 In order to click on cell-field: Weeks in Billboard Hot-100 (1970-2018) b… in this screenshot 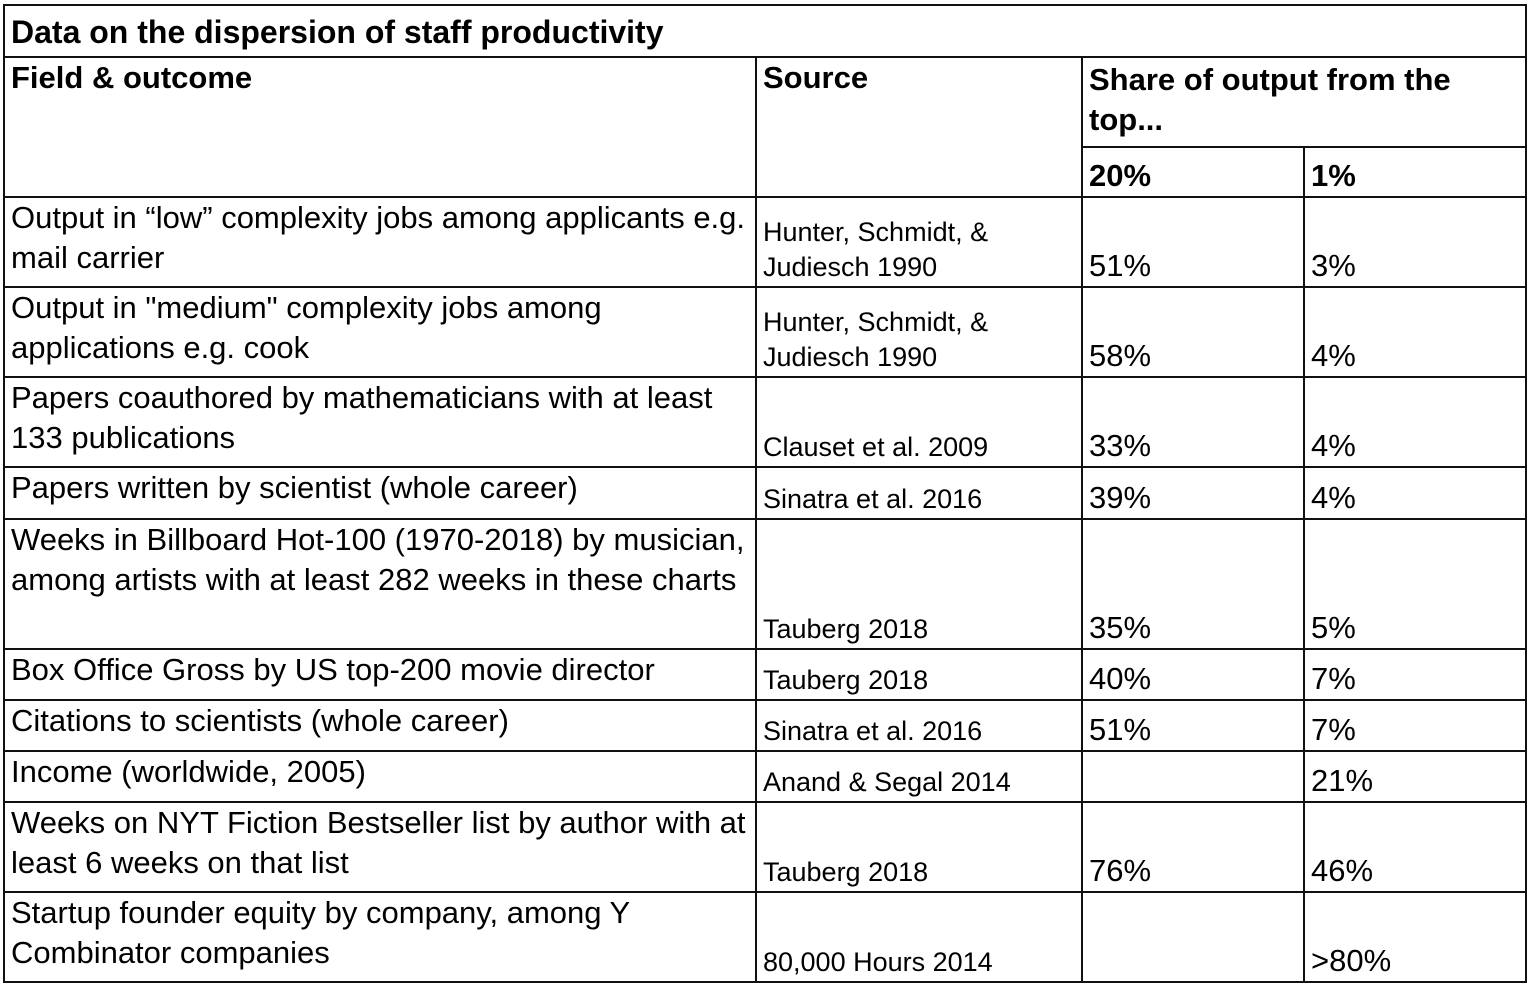, I will do `click(380, 584)`.